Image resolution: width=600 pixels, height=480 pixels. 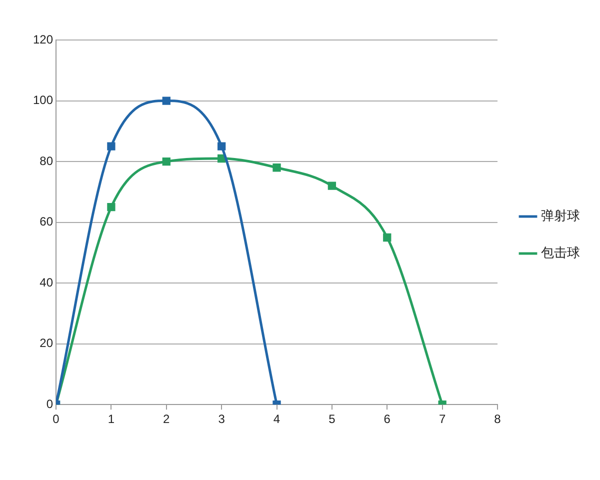 I want to click on x-tick-label: 6, so click(x=387, y=419).